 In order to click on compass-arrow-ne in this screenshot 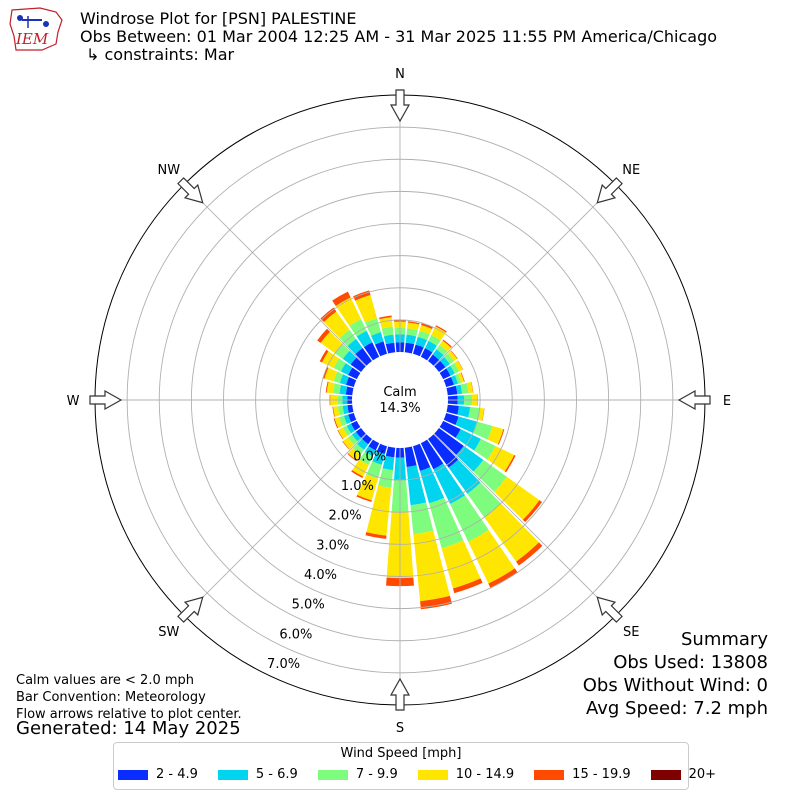, I will do `click(609, 190)`.